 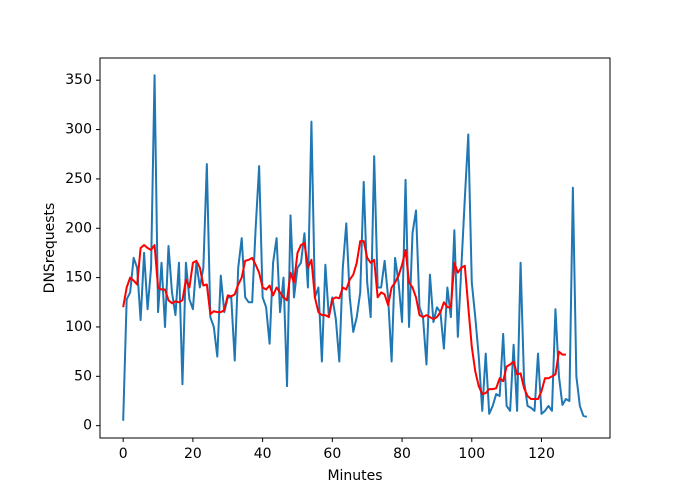 What do you see at coordinates (87, 426) in the screenshot?
I see `y-tick-label: 0` at bounding box center [87, 426].